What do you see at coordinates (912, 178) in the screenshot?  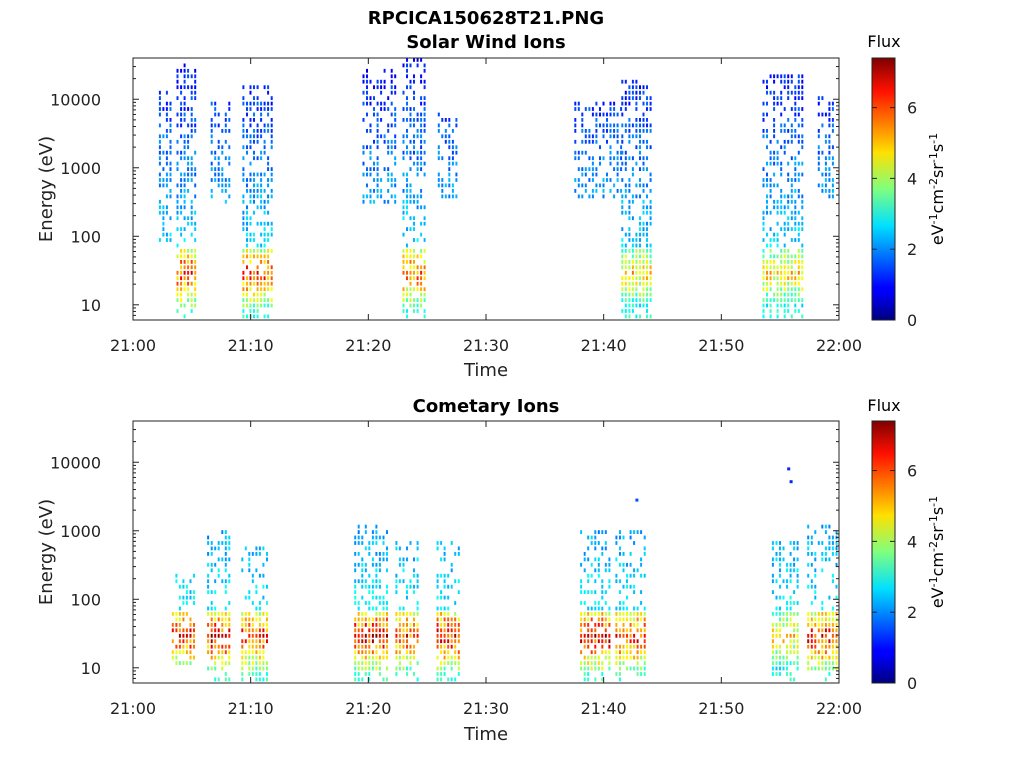 I see `colorbar-tick-label: 4` at bounding box center [912, 178].